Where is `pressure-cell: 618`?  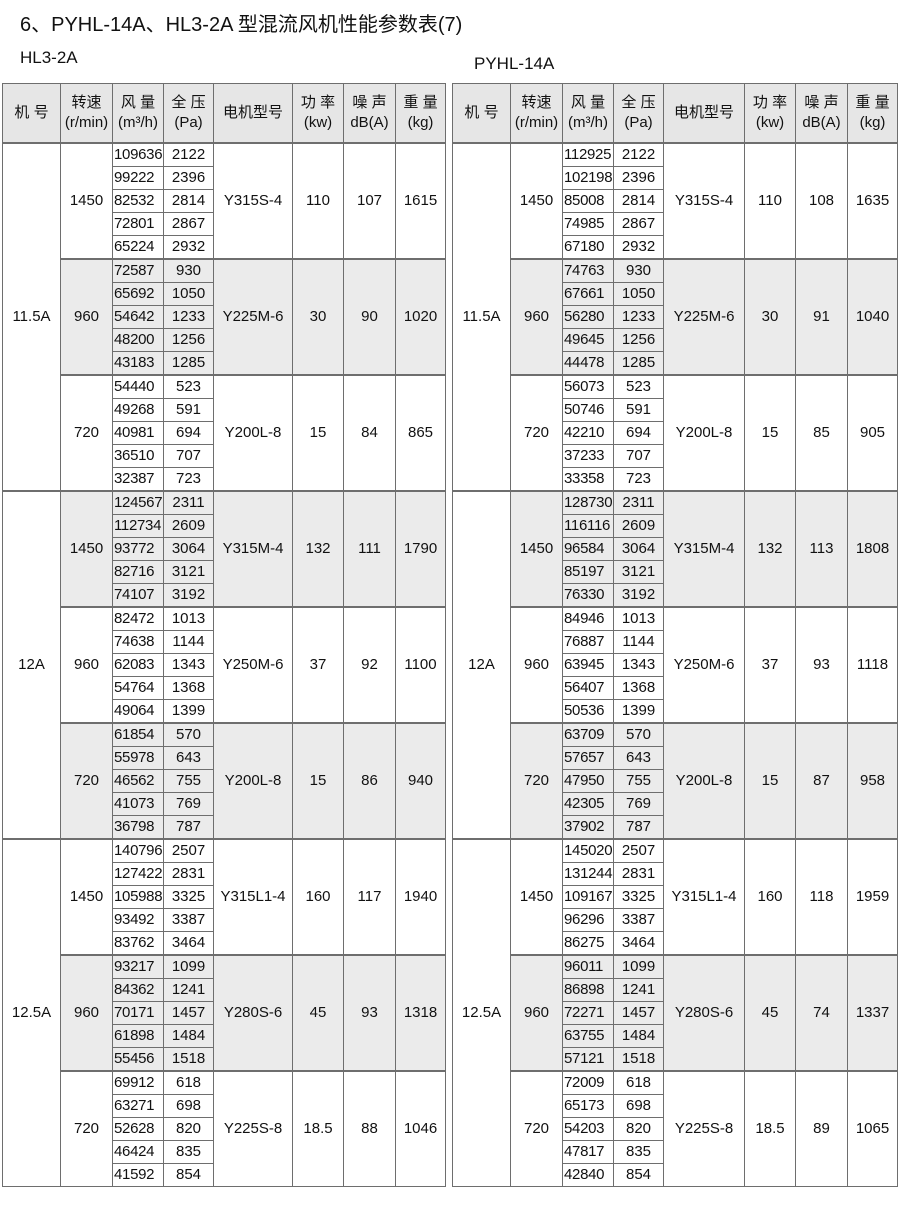 pressure-cell: 618 is located at coordinates (188, 1082).